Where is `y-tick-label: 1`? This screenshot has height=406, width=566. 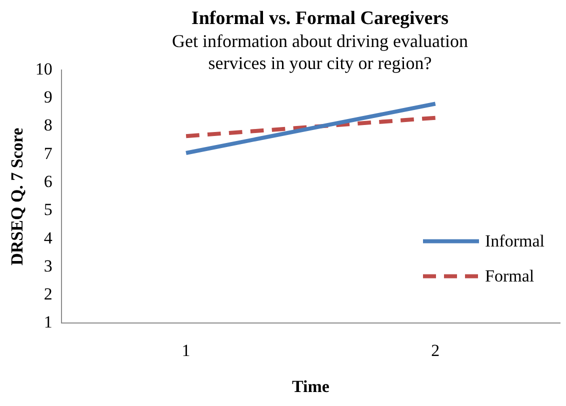
y-tick-label: 1 is located at coordinates (48, 322).